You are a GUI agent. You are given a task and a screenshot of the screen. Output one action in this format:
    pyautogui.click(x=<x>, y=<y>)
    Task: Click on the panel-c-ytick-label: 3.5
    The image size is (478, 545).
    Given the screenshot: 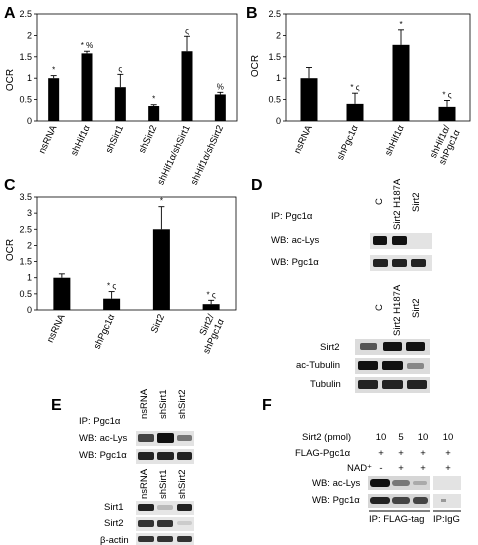 What is the action you would take?
    pyautogui.click(x=25, y=197)
    